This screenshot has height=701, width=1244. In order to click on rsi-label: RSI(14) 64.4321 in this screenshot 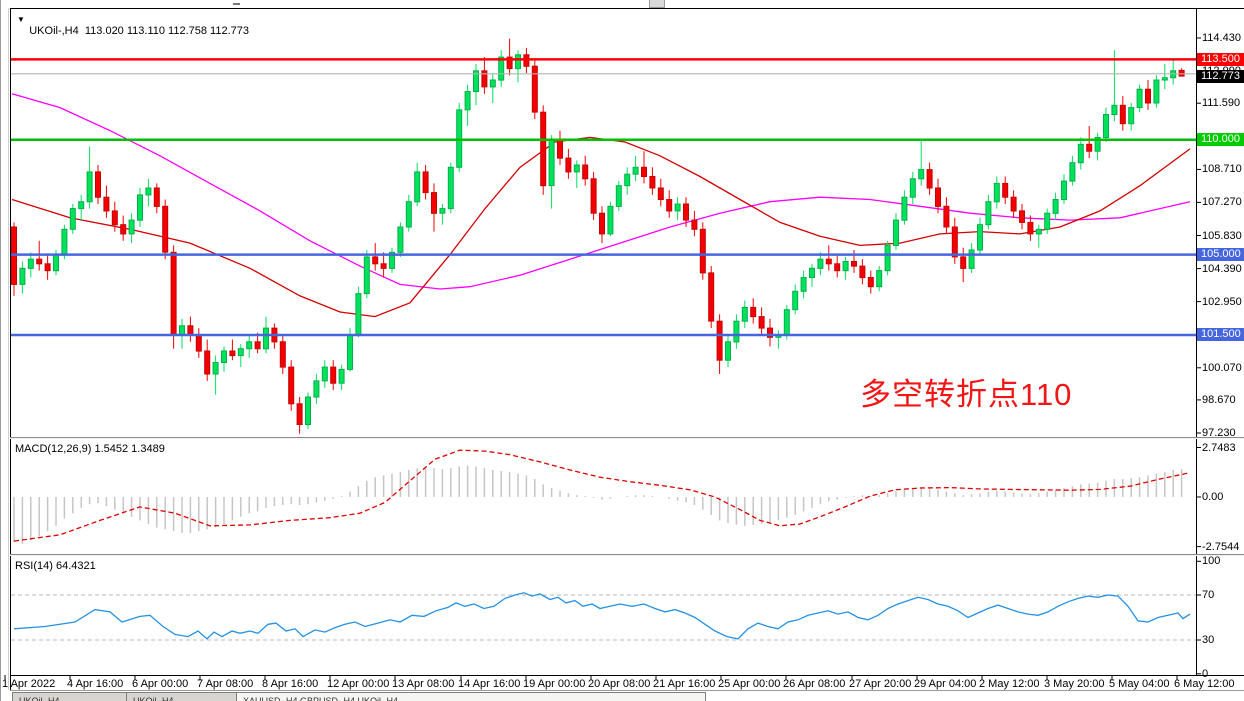, I will do `click(55, 566)`.